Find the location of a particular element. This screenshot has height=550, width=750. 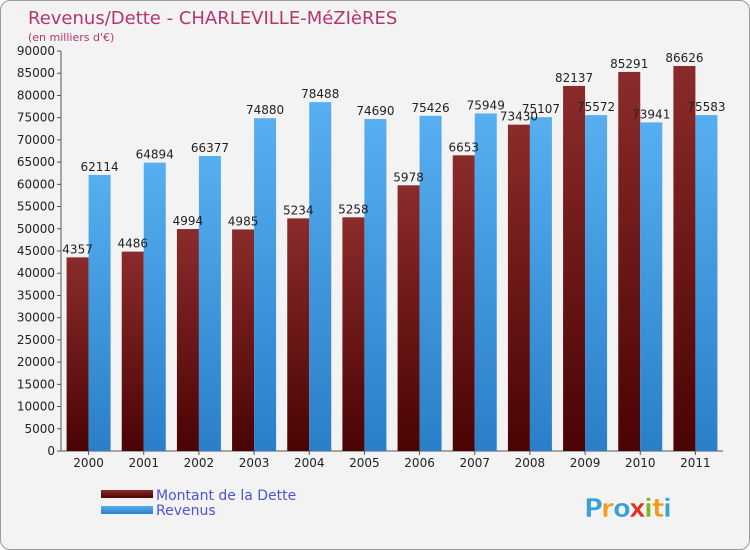

data-label: 62114 is located at coordinates (99, 167).